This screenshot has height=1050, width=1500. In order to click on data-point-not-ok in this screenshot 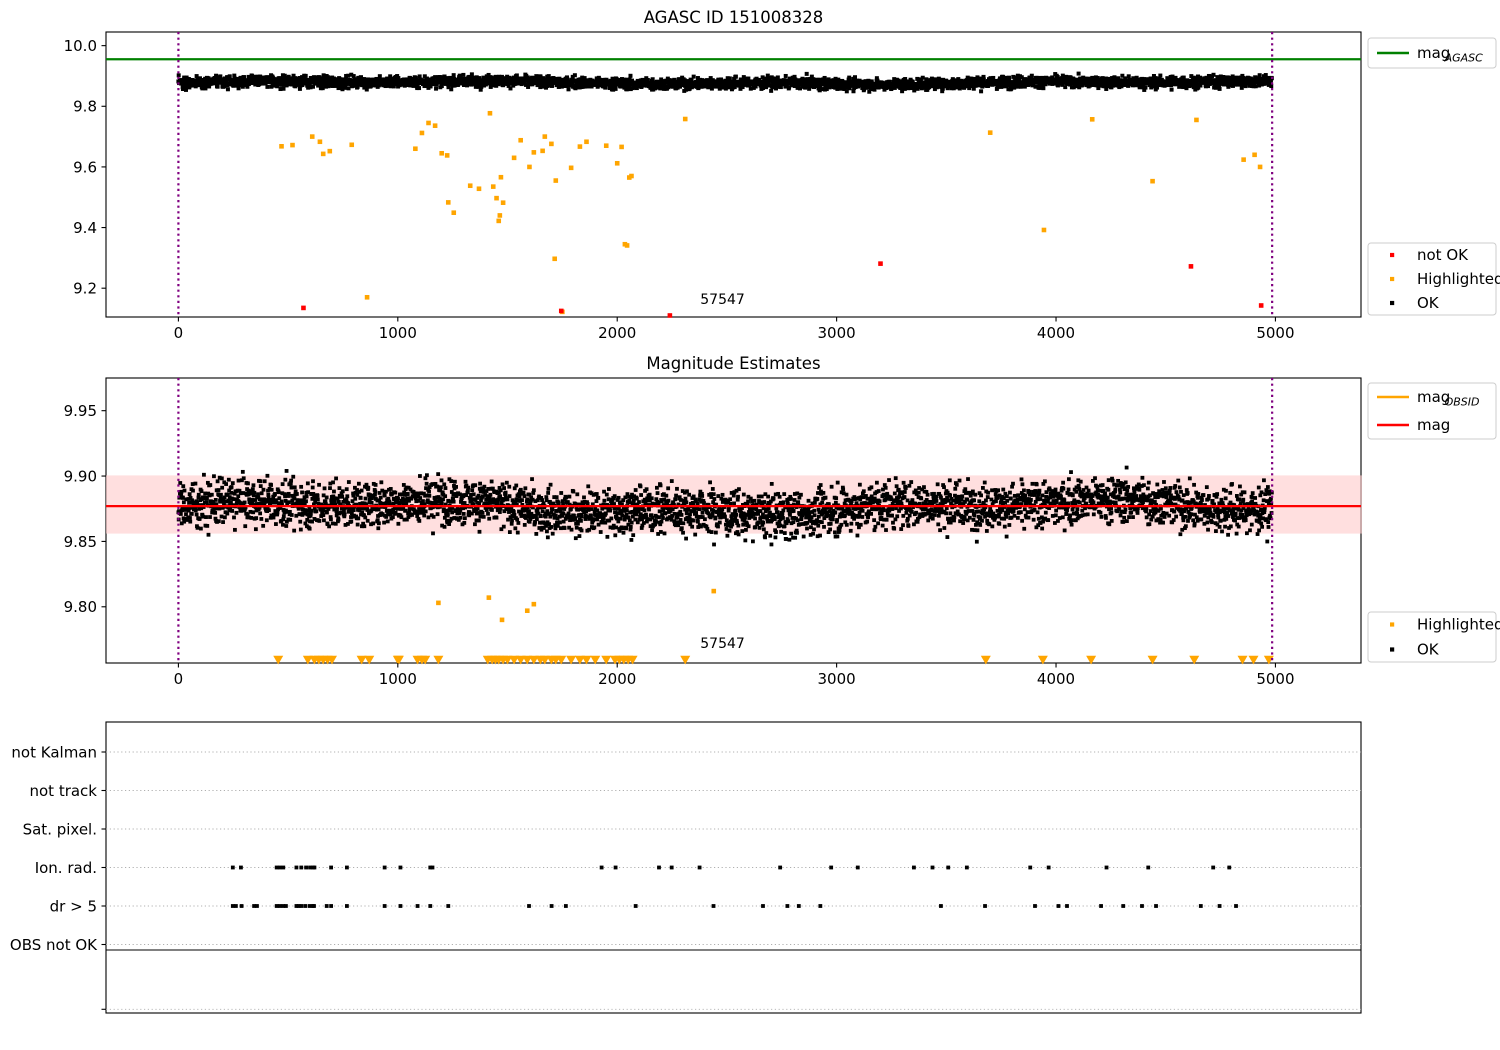, I will do `click(561, 311)`.